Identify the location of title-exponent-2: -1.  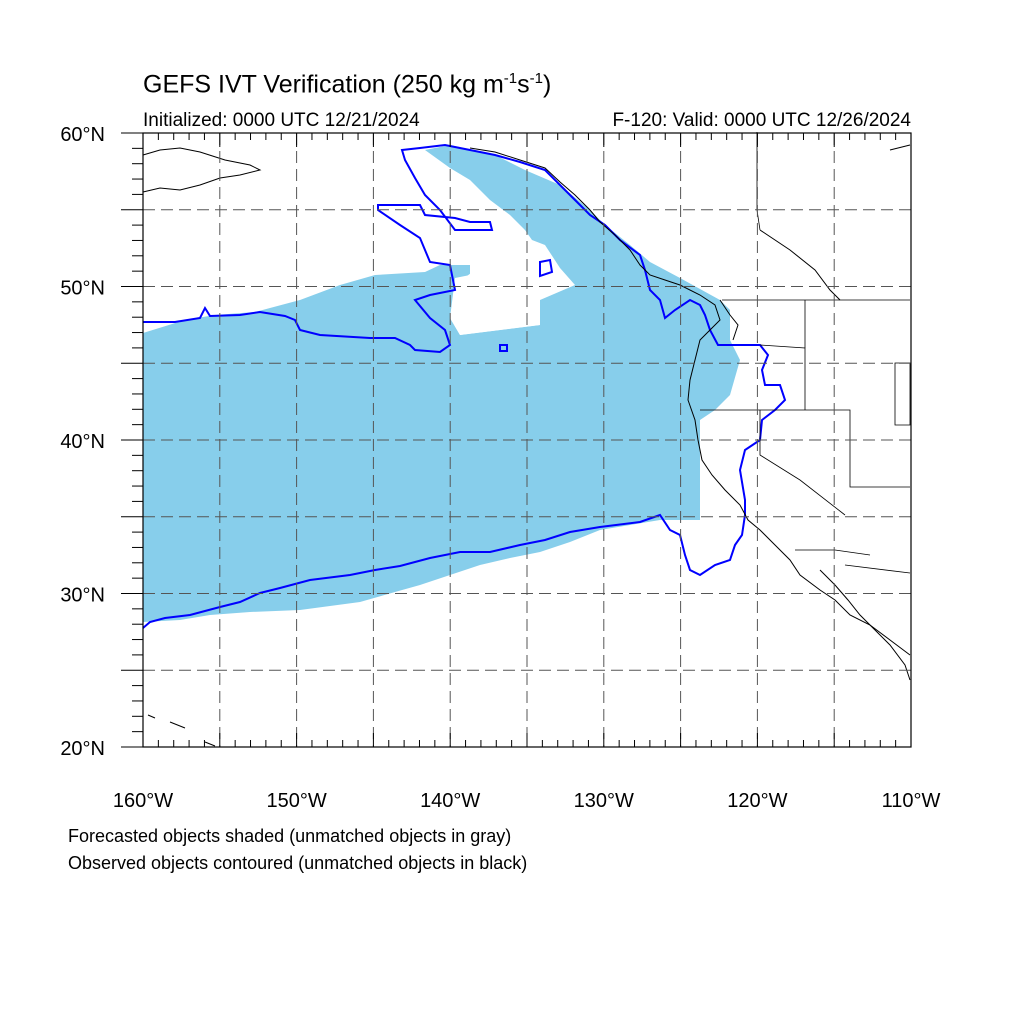
(536, 78).